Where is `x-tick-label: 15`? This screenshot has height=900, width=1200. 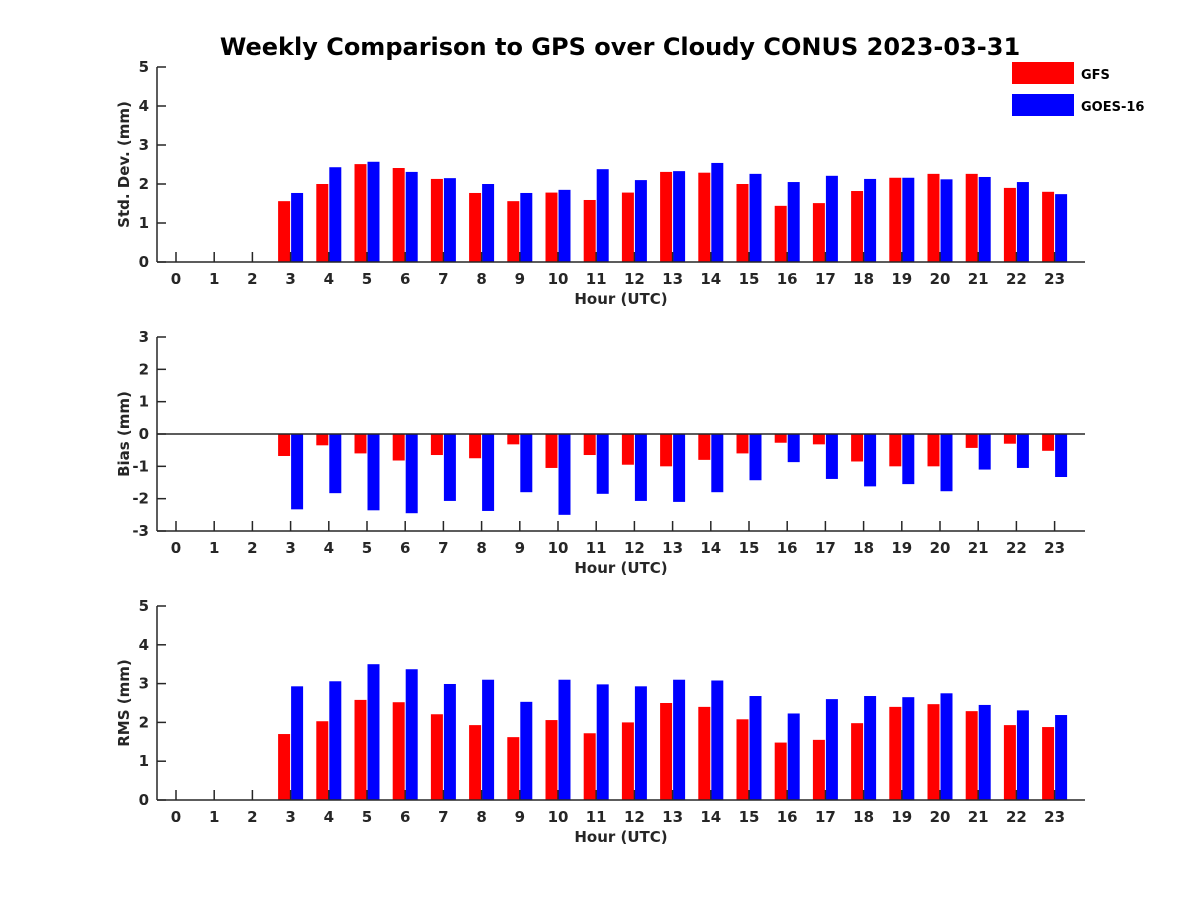 x-tick-label: 15 is located at coordinates (749, 548).